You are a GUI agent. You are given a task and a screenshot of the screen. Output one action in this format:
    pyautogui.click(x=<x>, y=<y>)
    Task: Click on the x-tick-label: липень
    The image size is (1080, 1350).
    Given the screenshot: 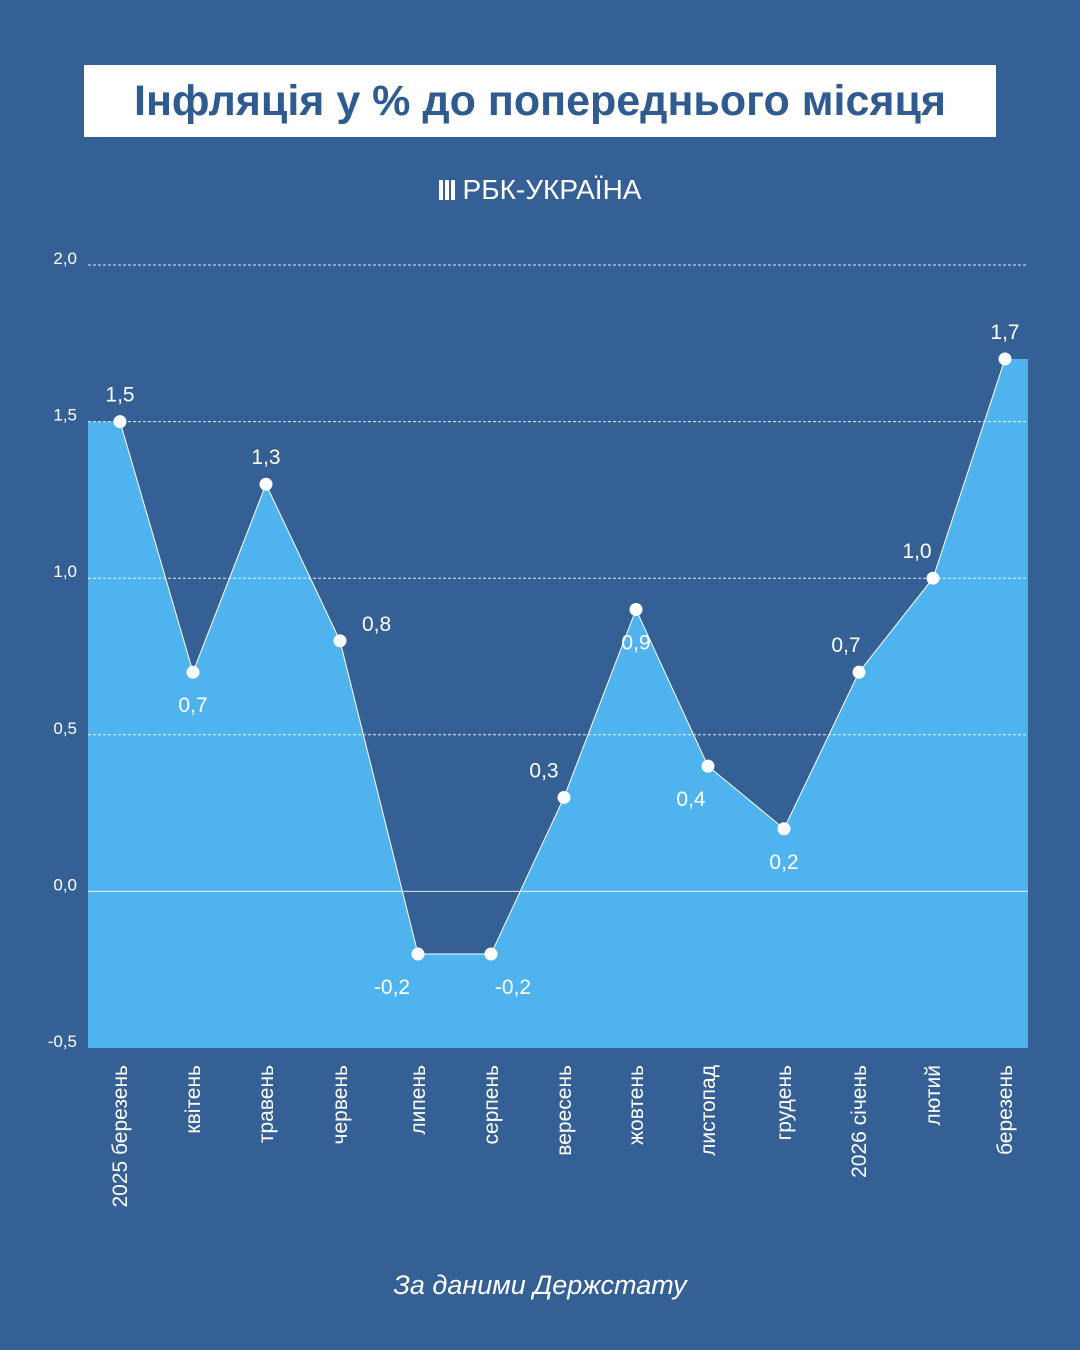 What is the action you would take?
    pyautogui.click(x=418, y=1100)
    